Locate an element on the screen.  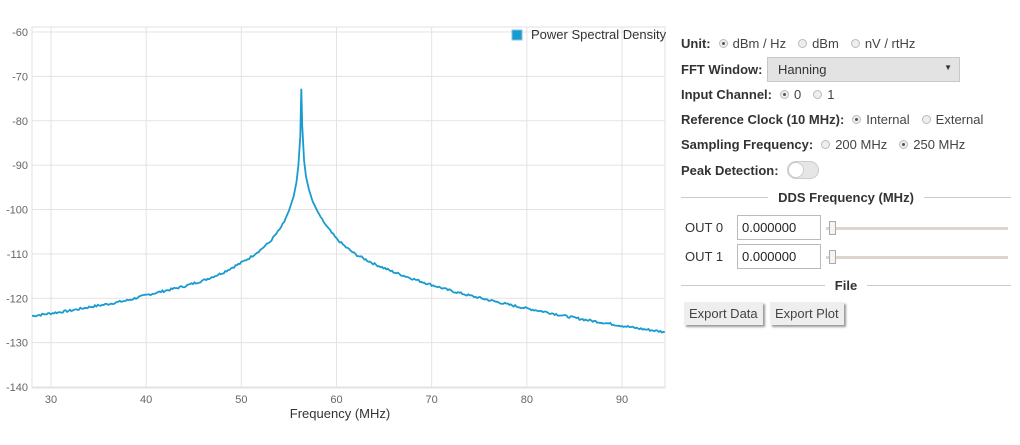
unit-option-nv-rthz: nV / rtHz is located at coordinates (882, 43).